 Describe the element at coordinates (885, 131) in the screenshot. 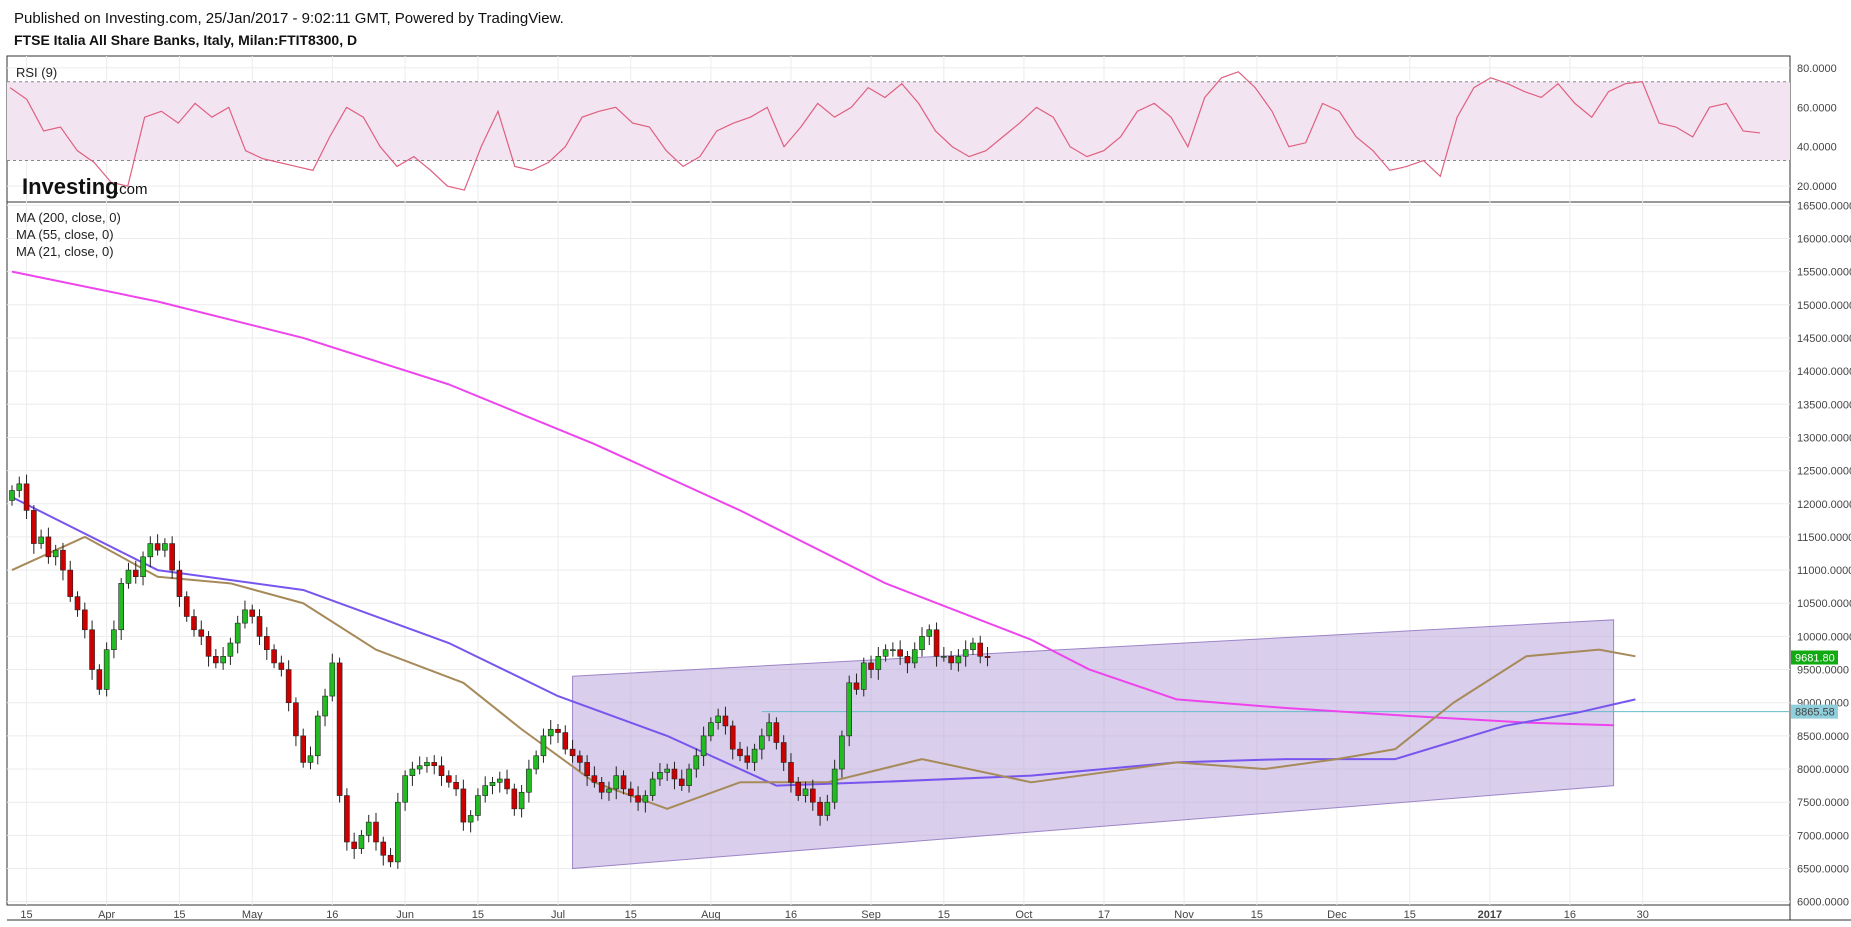

I see `rsi-line` at that location.